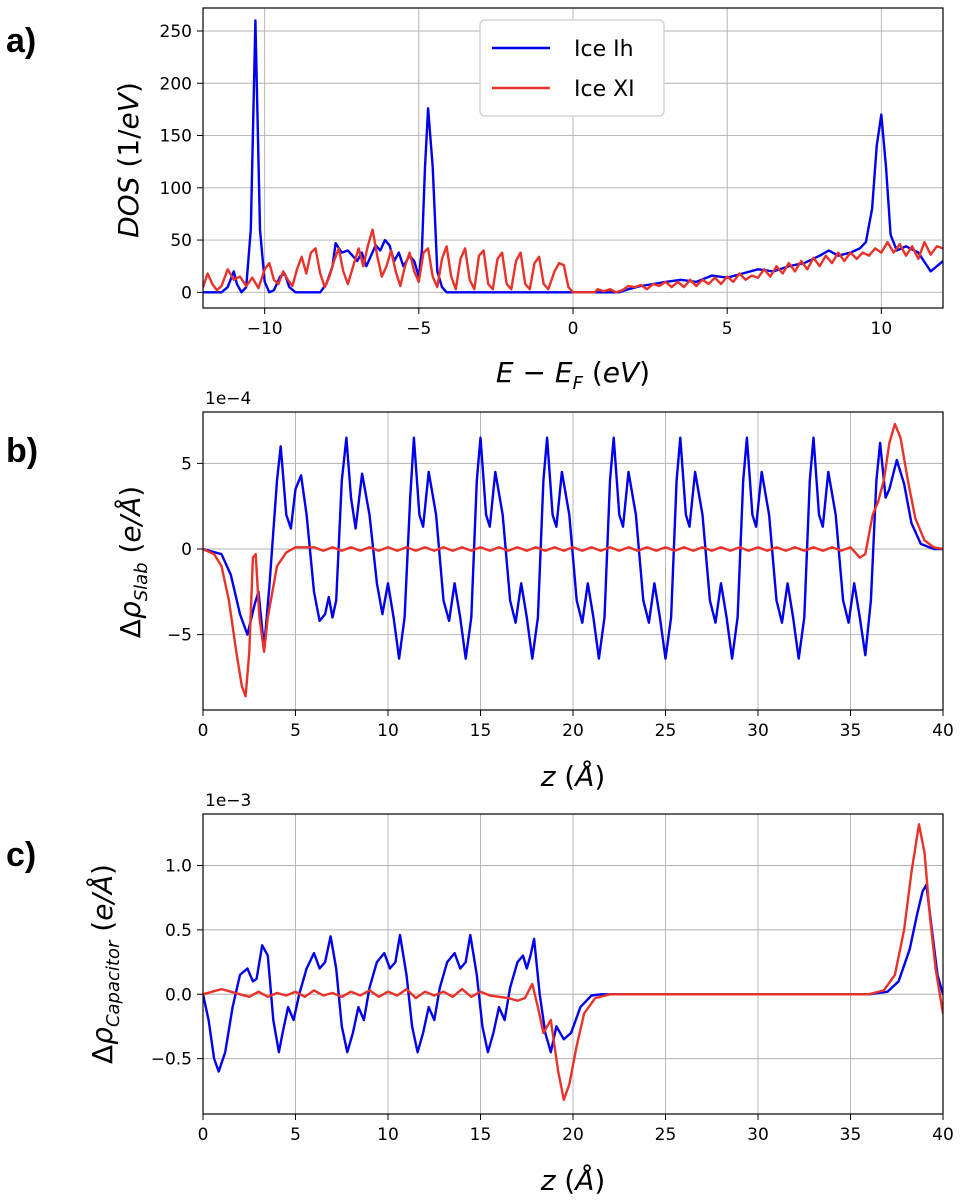  Describe the element at coordinates (186, 550) in the screenshot. I see `panel-b-ytick-label: 0` at that location.